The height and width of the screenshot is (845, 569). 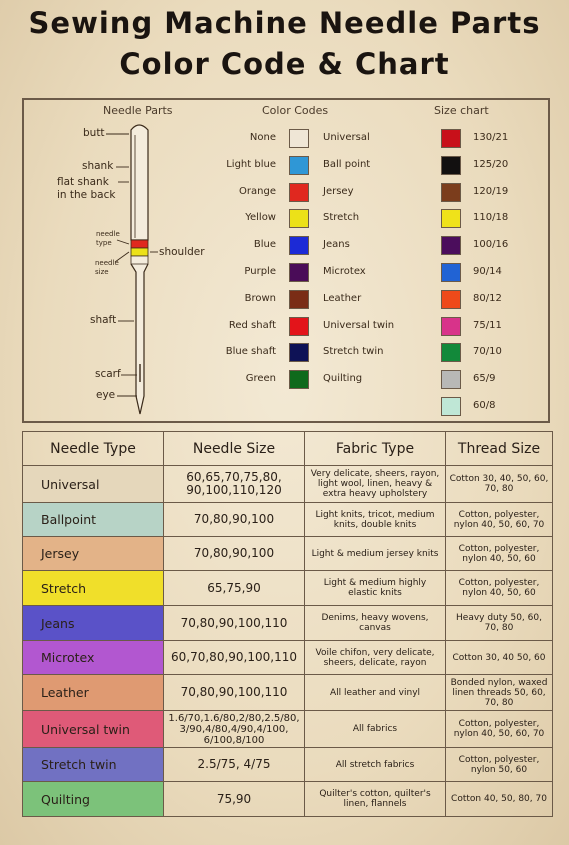 I want to click on thread-size-cell: Cotton, polyester, nylon 50, 60, so click(x=499, y=764).